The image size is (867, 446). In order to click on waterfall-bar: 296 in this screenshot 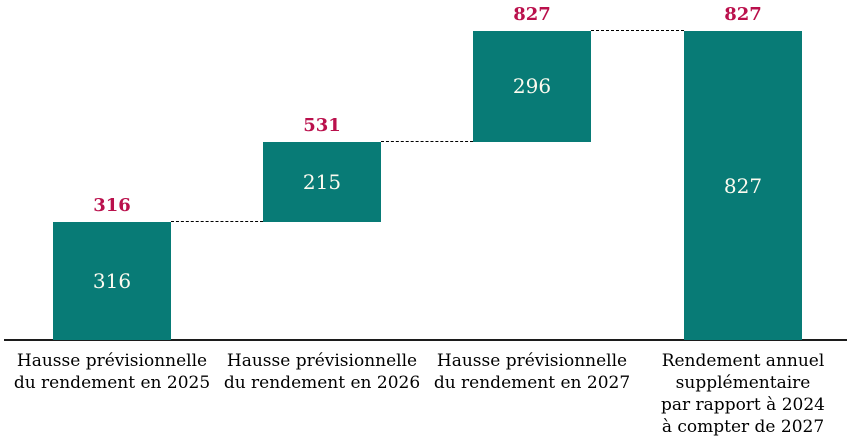, I will do `click(532, 86)`.